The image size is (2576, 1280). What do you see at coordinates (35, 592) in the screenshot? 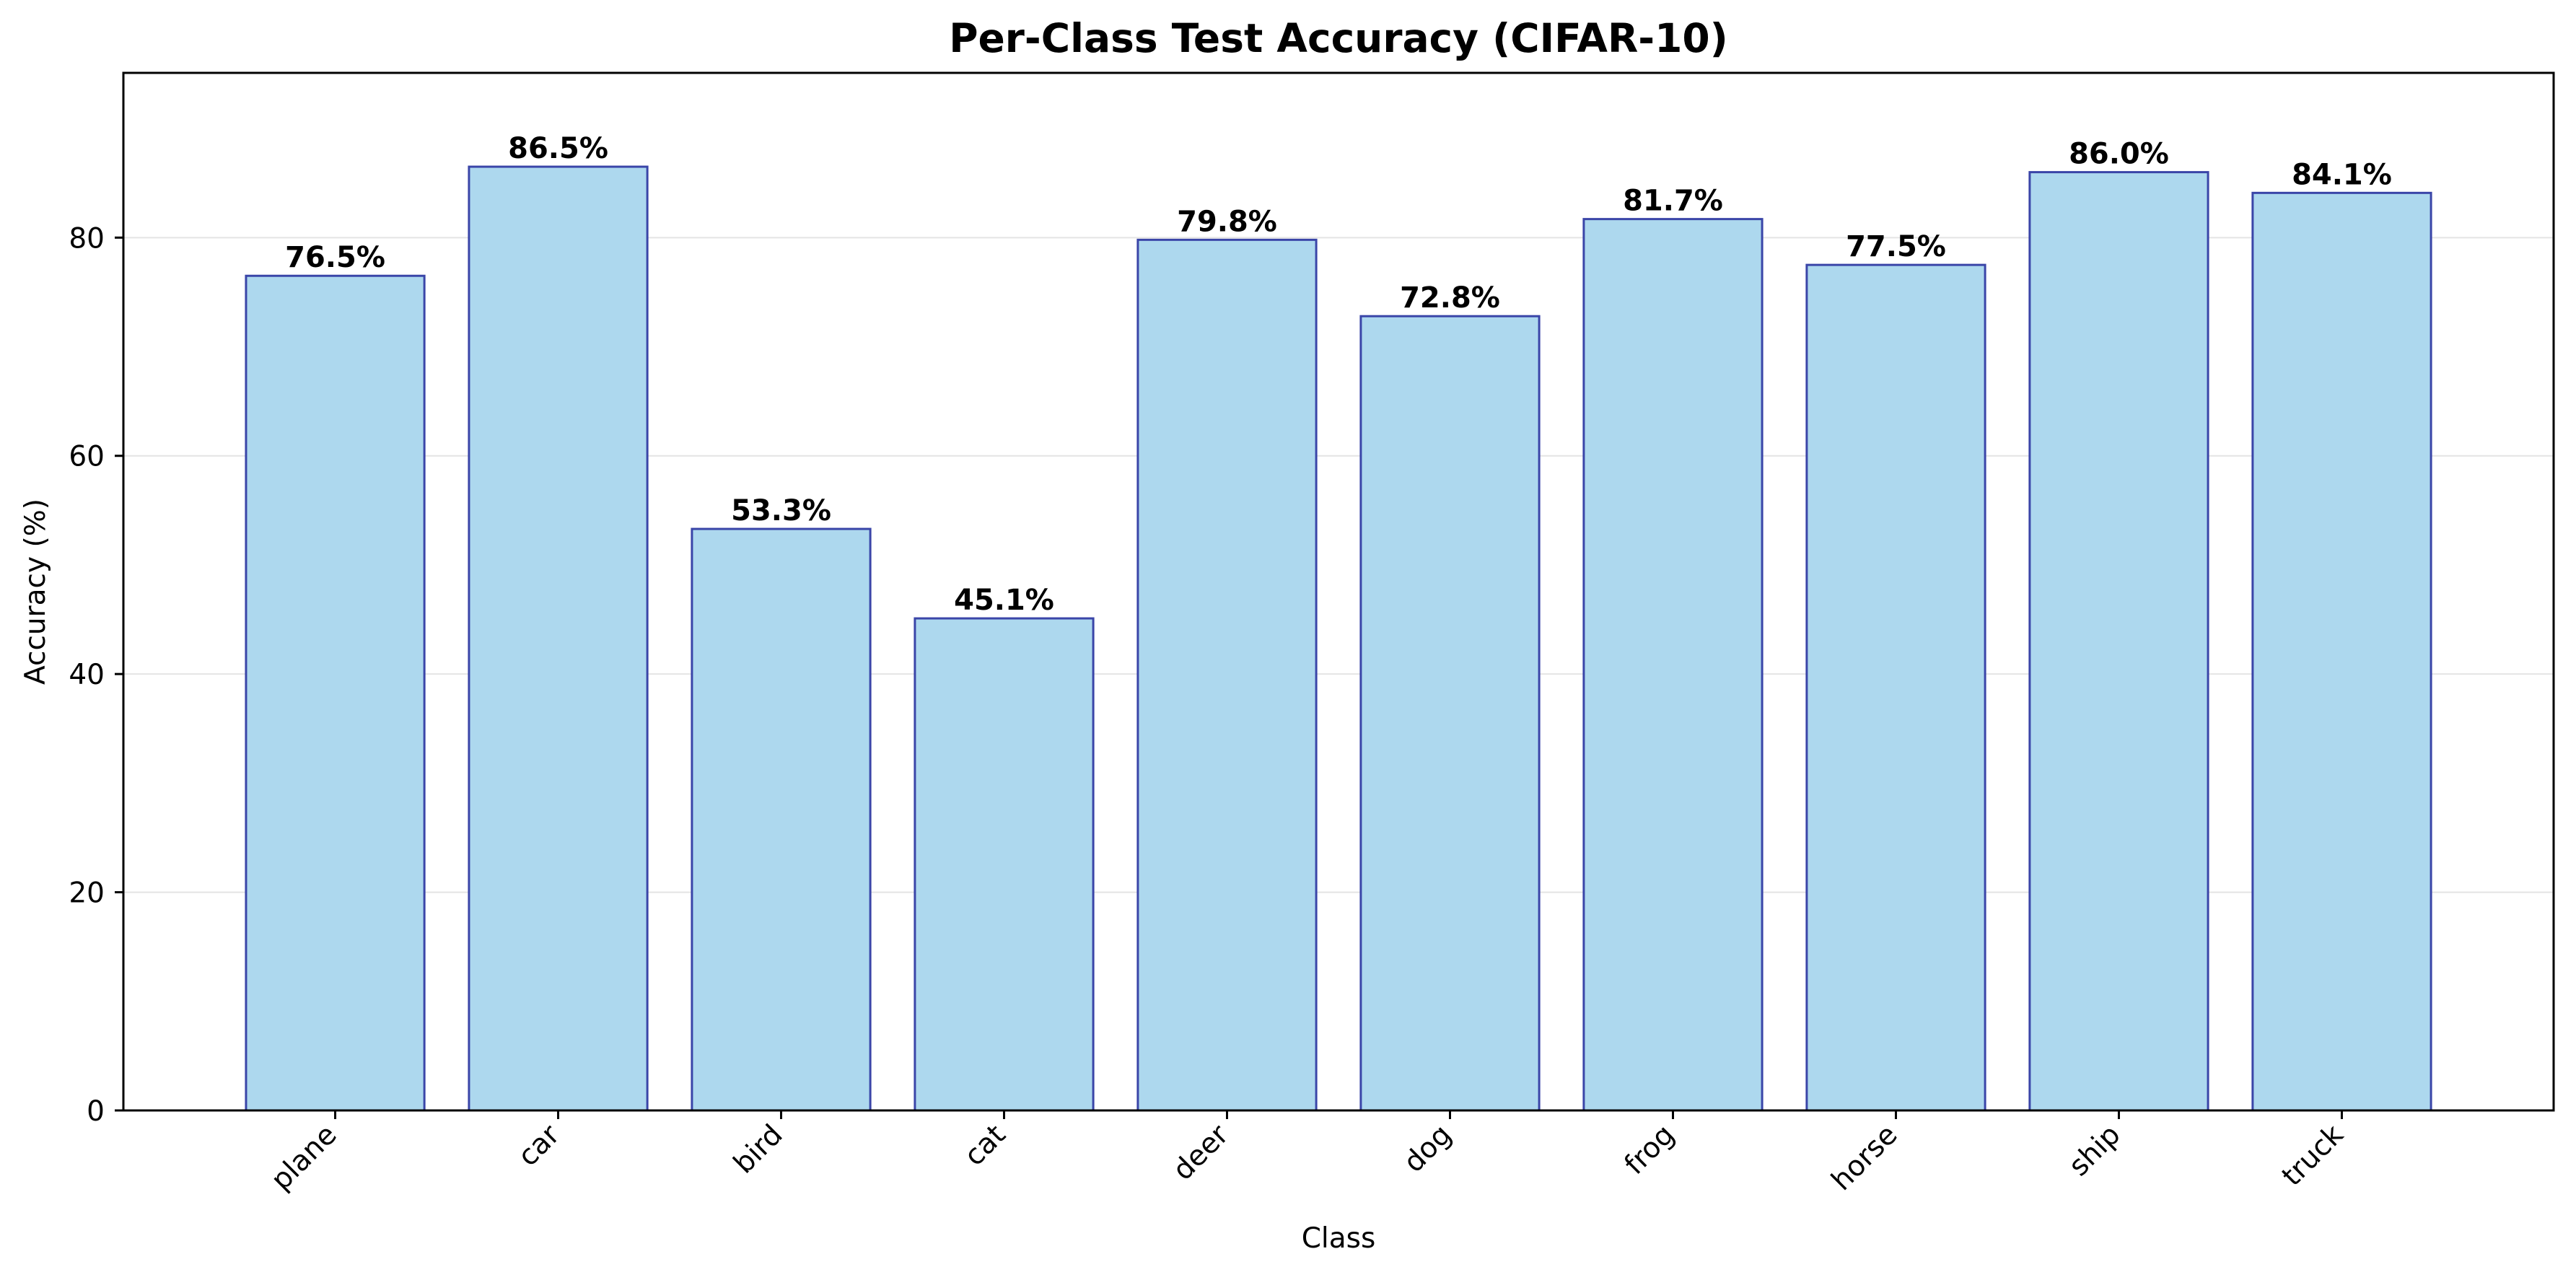
I see `y-axis-label: Accuracy (%)` at bounding box center [35, 592].